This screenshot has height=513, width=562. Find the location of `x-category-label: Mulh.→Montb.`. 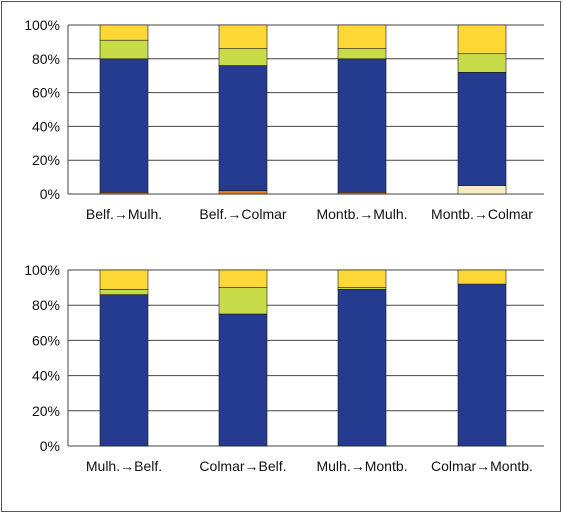

x-category-label: Mulh.→Montb. is located at coordinates (361, 466).